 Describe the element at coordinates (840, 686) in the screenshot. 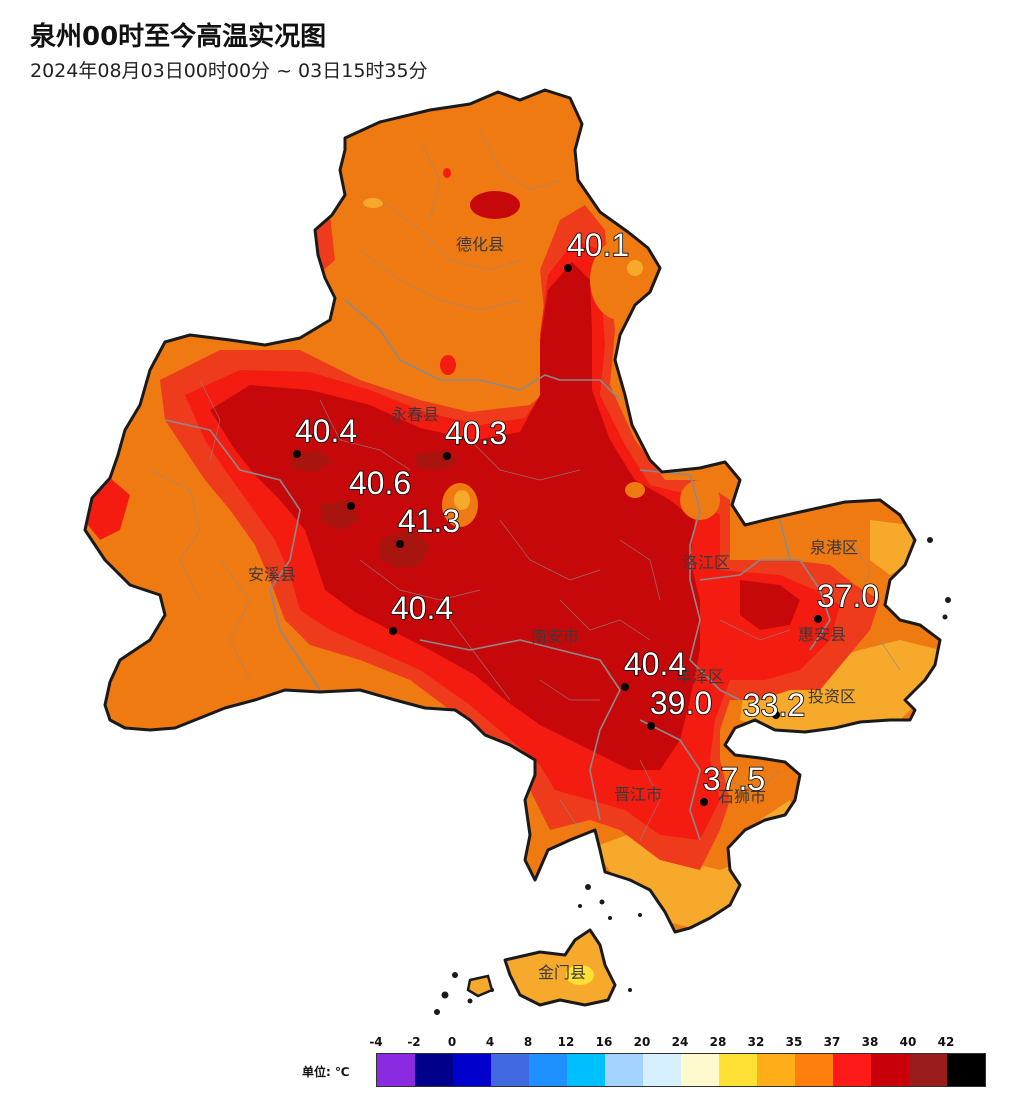

I see `band-32-35-east` at that location.